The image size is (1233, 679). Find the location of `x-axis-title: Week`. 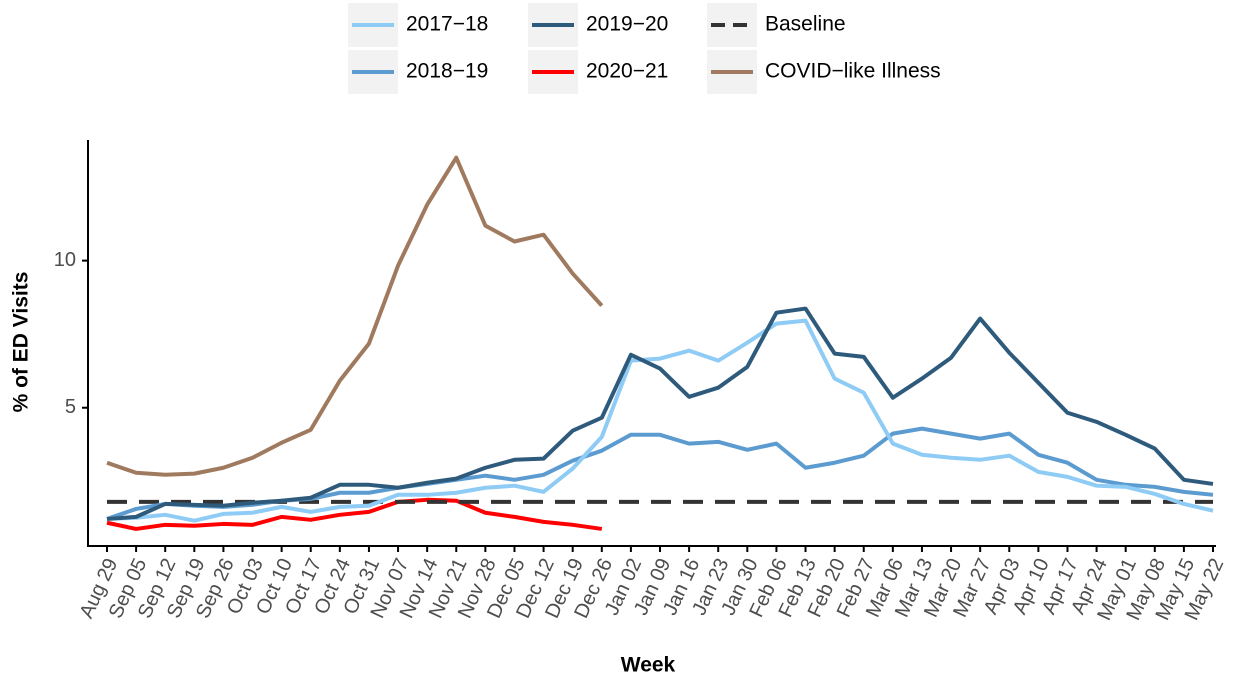

x-axis-title: Week is located at coordinates (648, 665).